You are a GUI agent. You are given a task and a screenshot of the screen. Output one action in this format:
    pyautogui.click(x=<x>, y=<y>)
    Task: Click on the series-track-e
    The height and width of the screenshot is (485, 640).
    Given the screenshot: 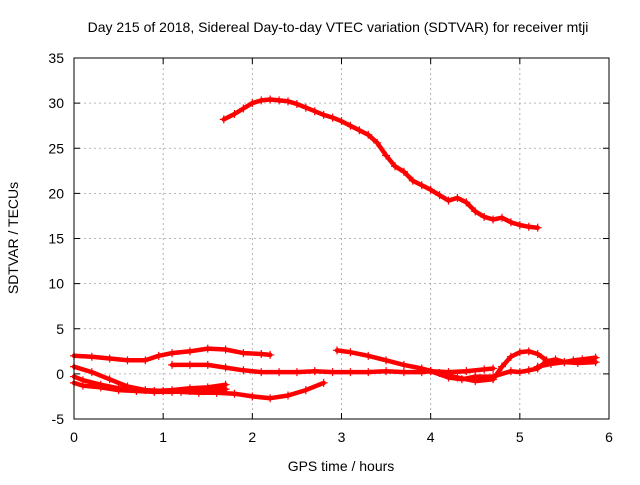 What is the action you would take?
    pyautogui.click(x=150, y=387)
    